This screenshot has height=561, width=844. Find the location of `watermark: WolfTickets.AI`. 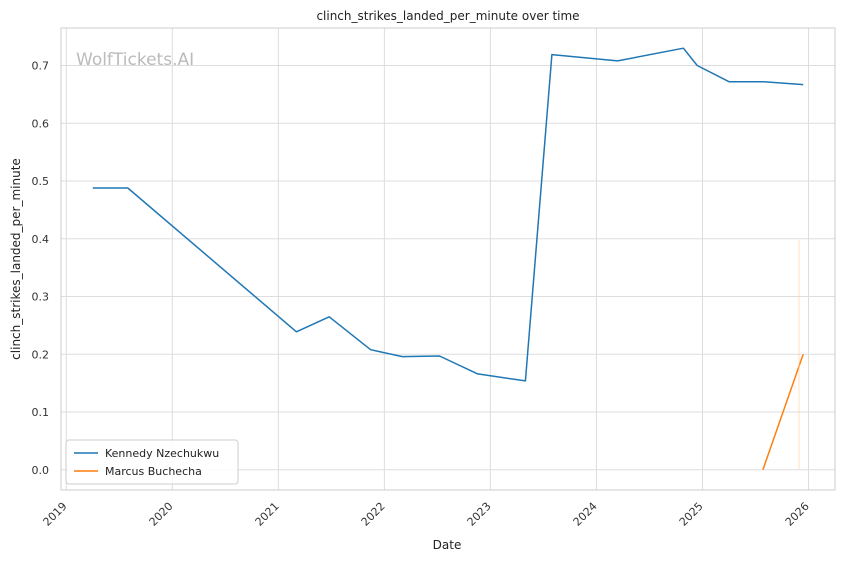

watermark: WolfTickets.AI is located at coordinates (135, 60).